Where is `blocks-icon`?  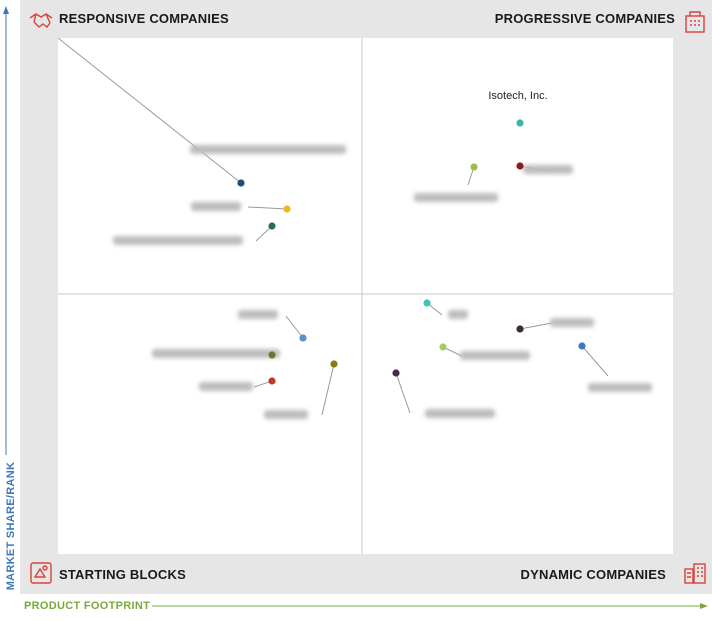
blocks-icon is located at coordinates (41, 573).